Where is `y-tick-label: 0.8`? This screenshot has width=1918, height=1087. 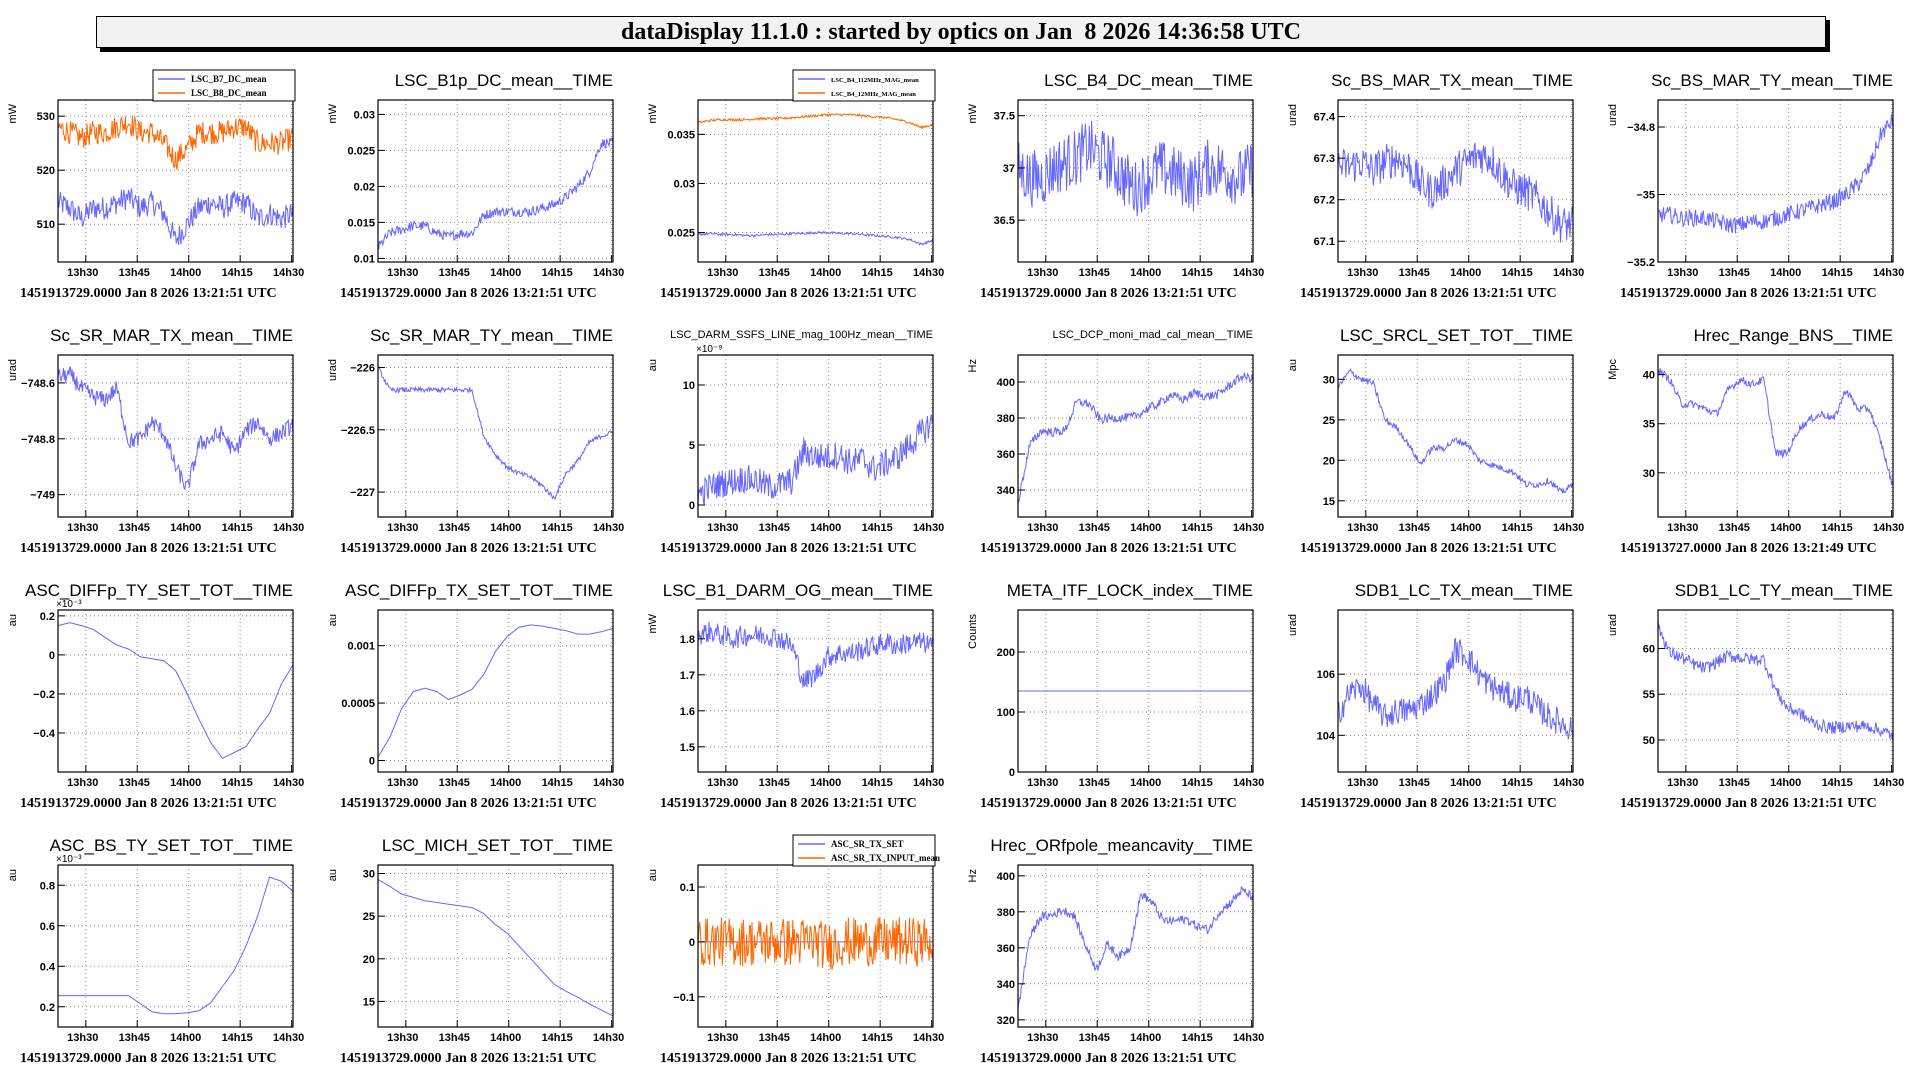 y-tick-label: 0.8 is located at coordinates (47, 886).